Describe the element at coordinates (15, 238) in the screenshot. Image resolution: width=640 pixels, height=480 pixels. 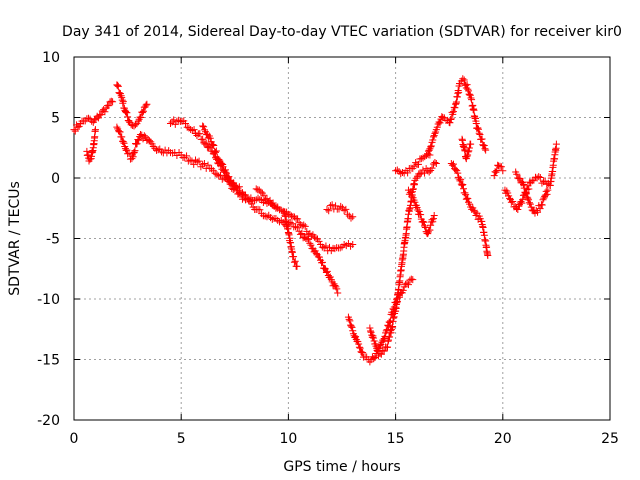
I see `y-axis-label: SDTVAR / TECUs` at that location.